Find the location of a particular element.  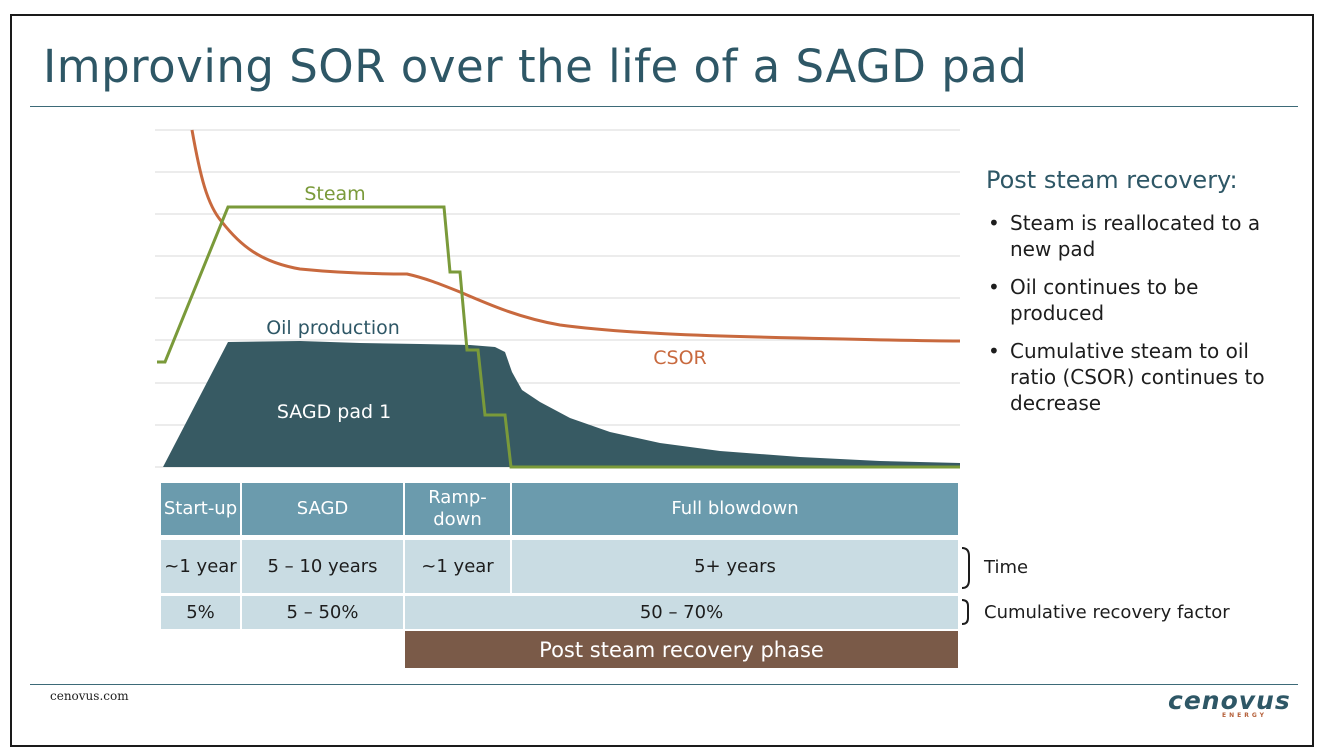

phase-sagd: SAGD is located at coordinates (322, 509).